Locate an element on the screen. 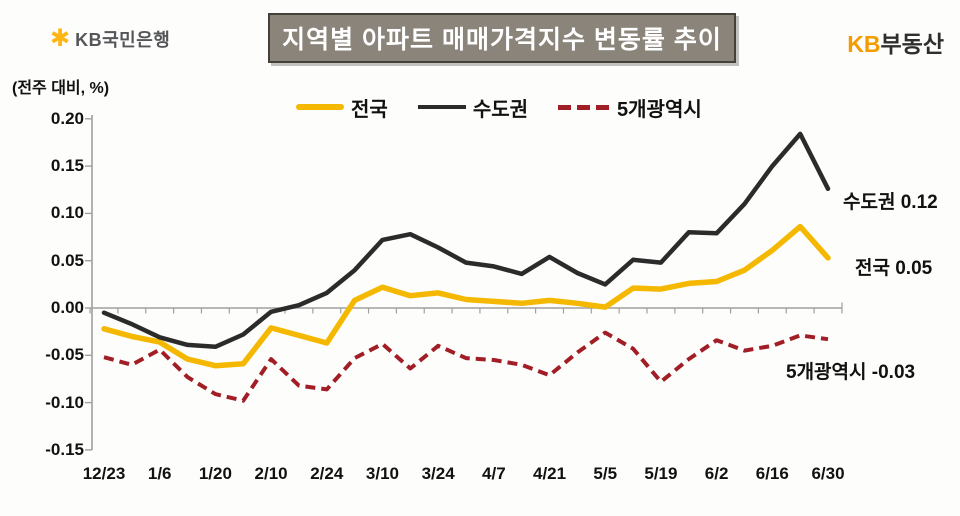 This screenshot has width=960, height=516. kb-realestate-brand: KB부동산 is located at coordinates (895, 42).